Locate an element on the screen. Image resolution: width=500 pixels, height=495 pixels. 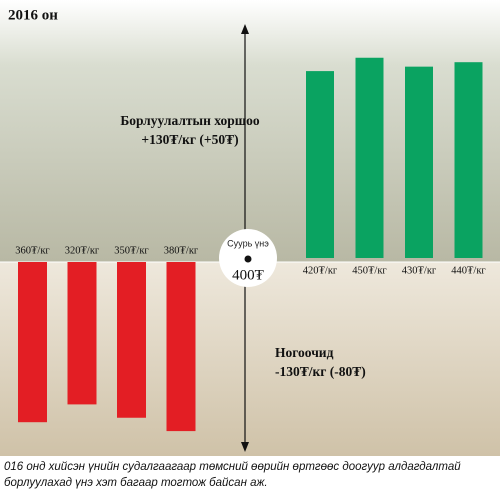
value-label: 350₮/кг is located at coordinates (131, 250).